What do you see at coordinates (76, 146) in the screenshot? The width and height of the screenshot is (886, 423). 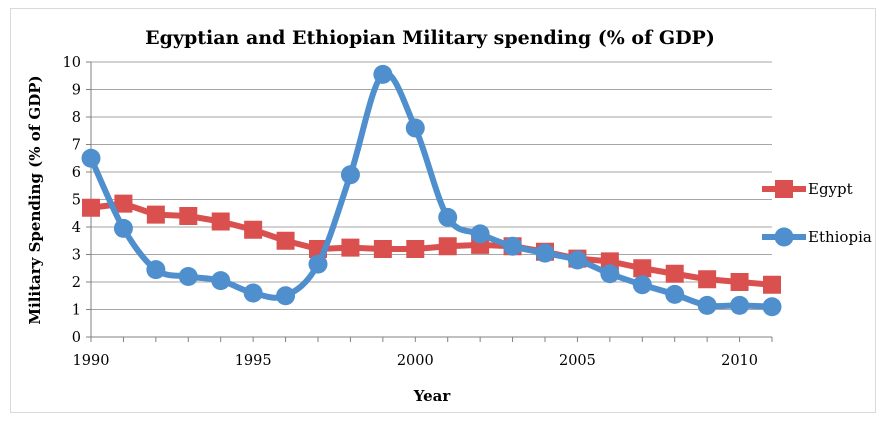 I see `y-tick-label-7: 7` at bounding box center [76, 146].